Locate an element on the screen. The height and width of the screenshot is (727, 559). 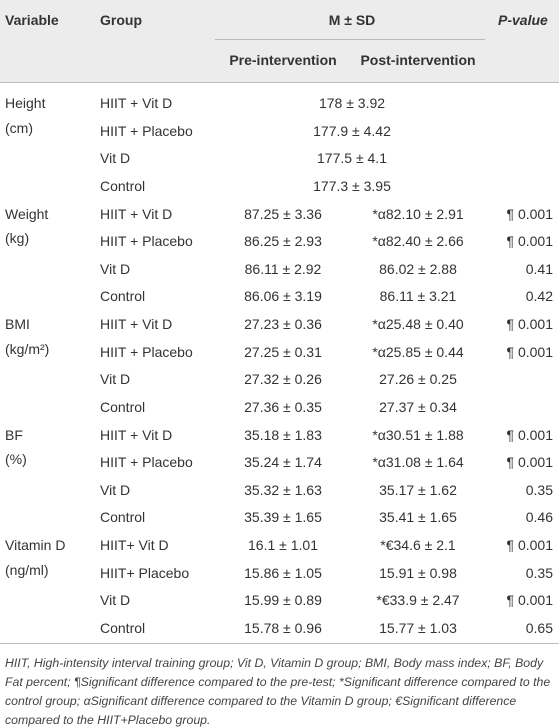
variable-unit: (%) is located at coordinates (16, 459).